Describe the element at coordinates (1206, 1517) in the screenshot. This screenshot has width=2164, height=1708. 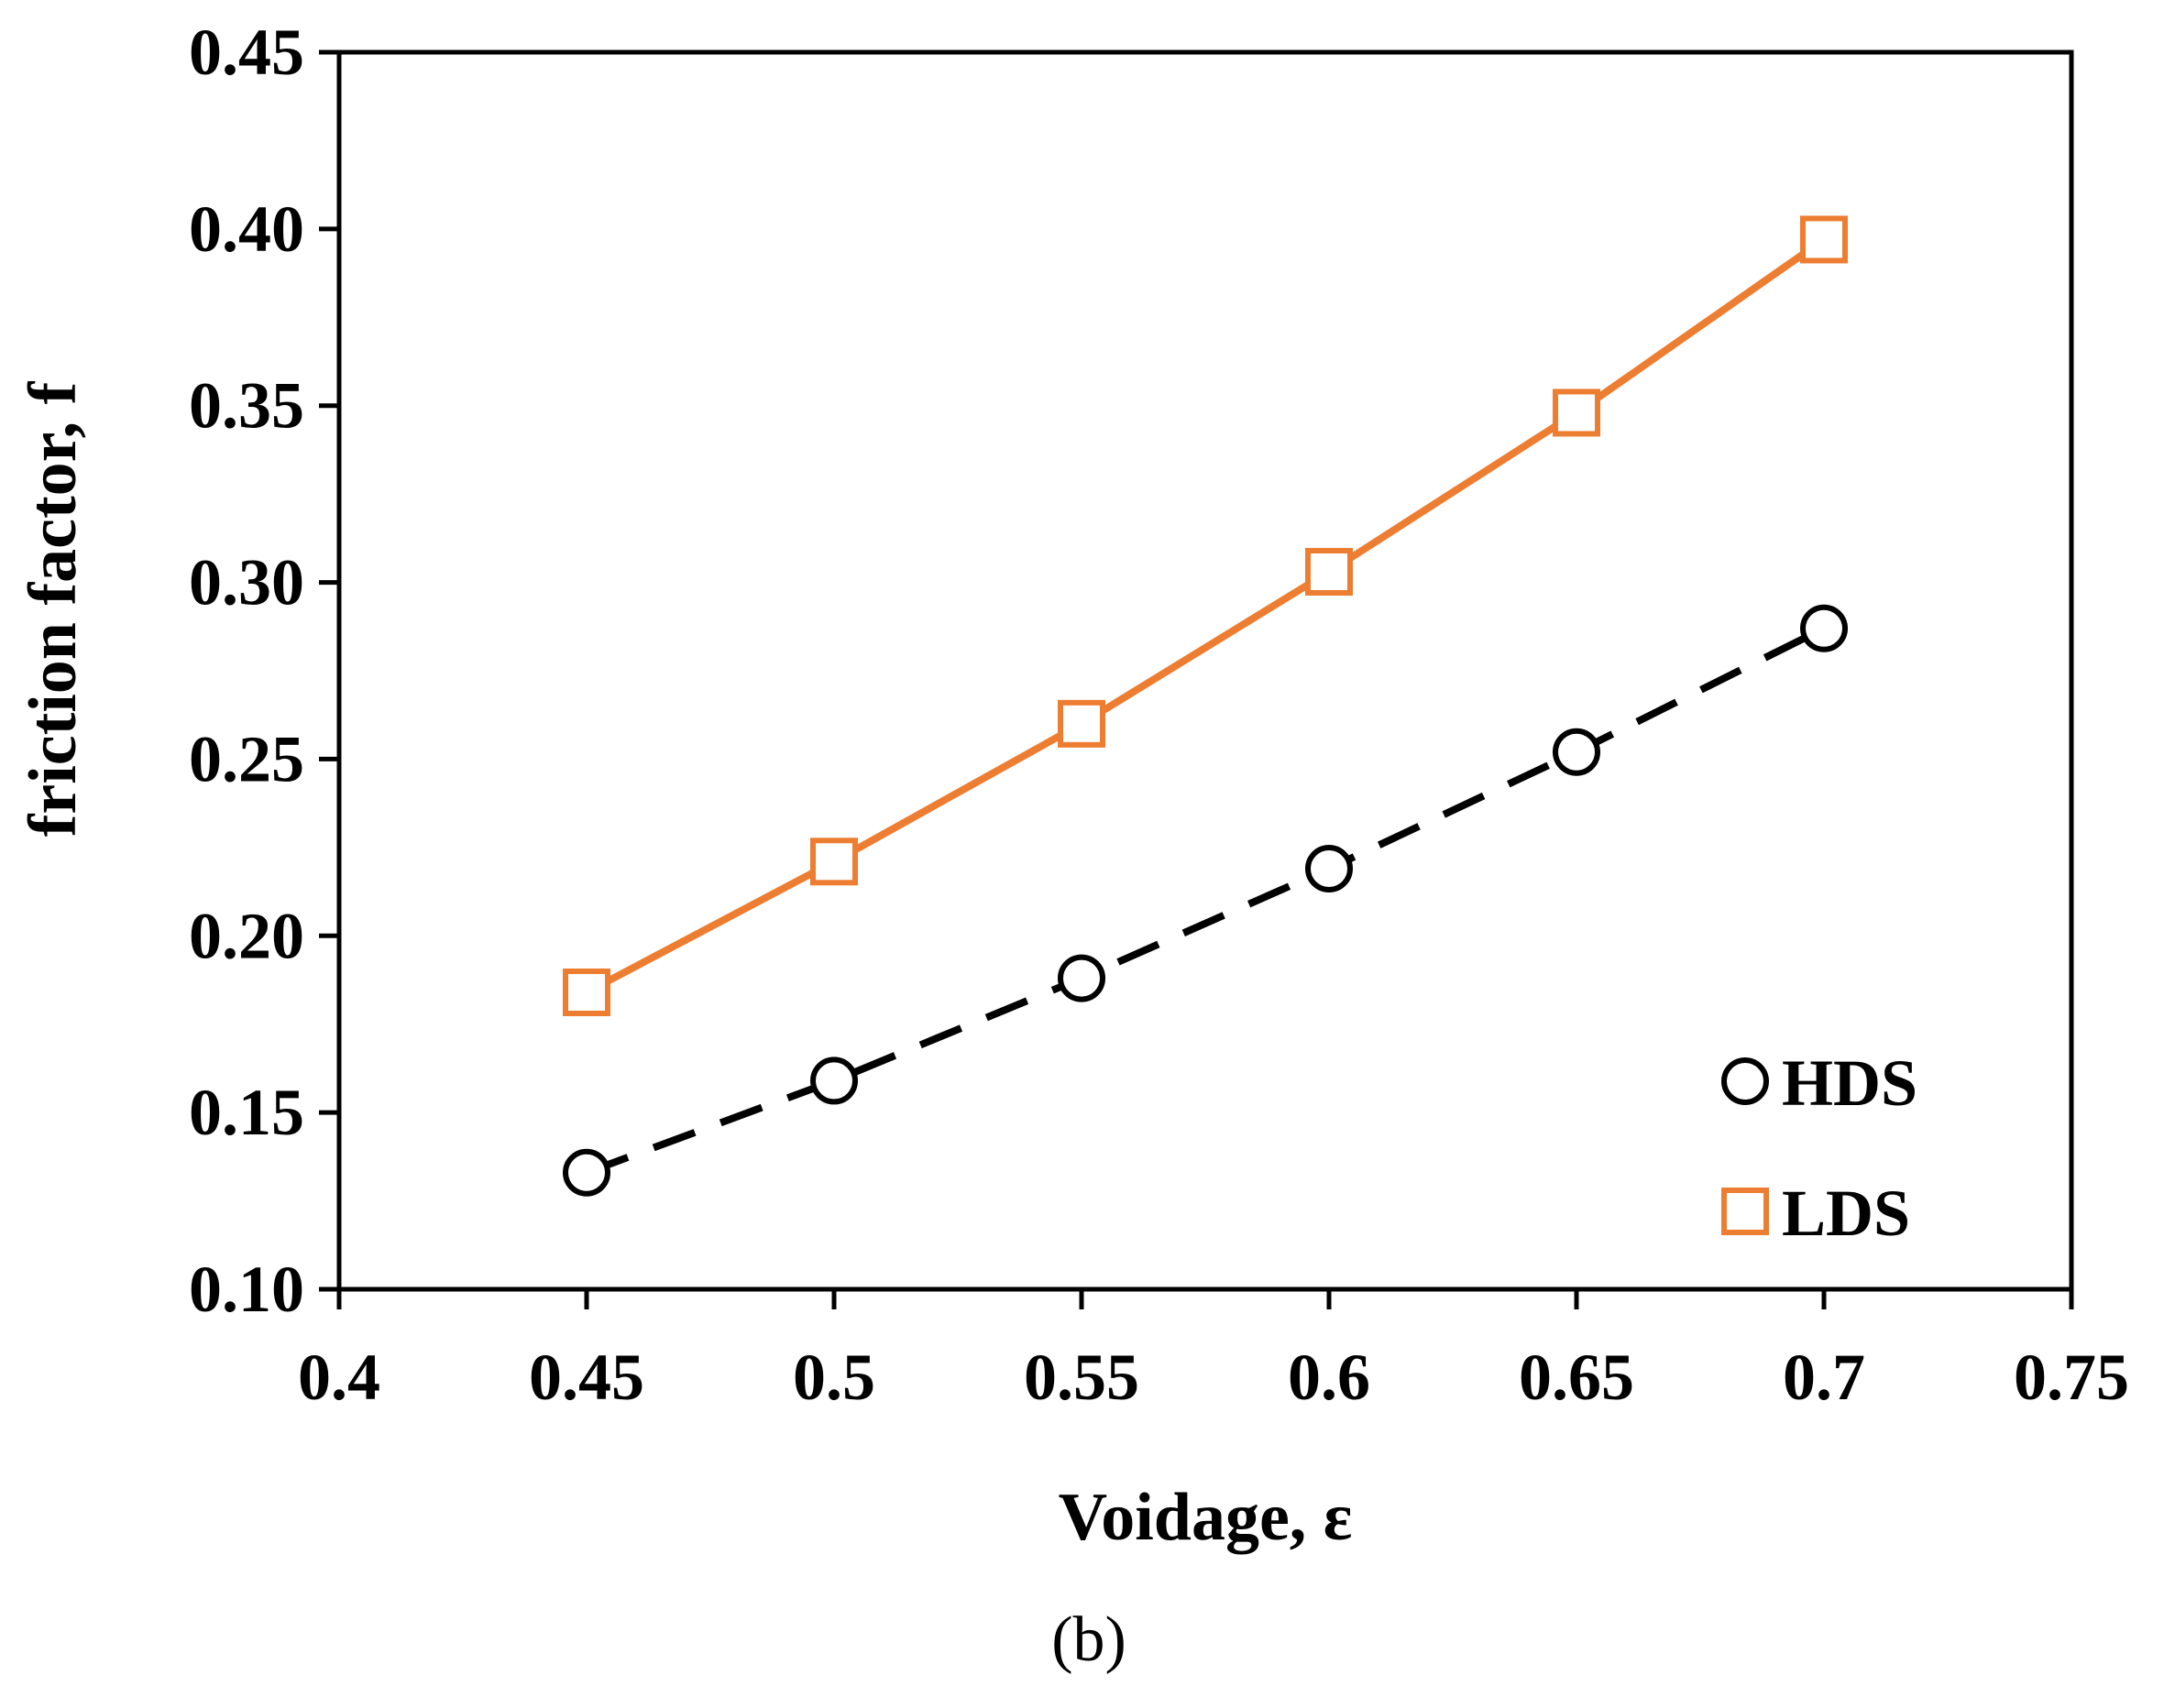
I see `x-axis-title: Voidage, ε` at that location.